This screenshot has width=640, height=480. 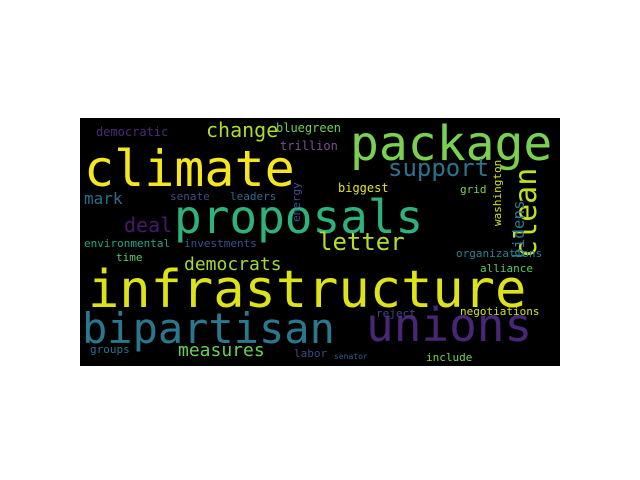 I want to click on cloud-word-bipartisan: bipartisan, so click(x=208, y=328).